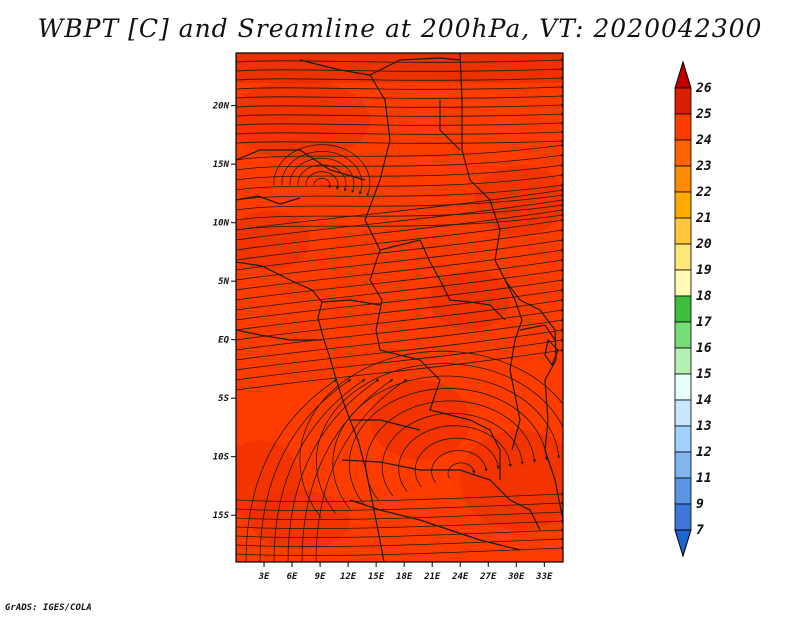 This screenshot has height=618, width=800. I want to click on colorbar-label: 25, so click(703, 114).